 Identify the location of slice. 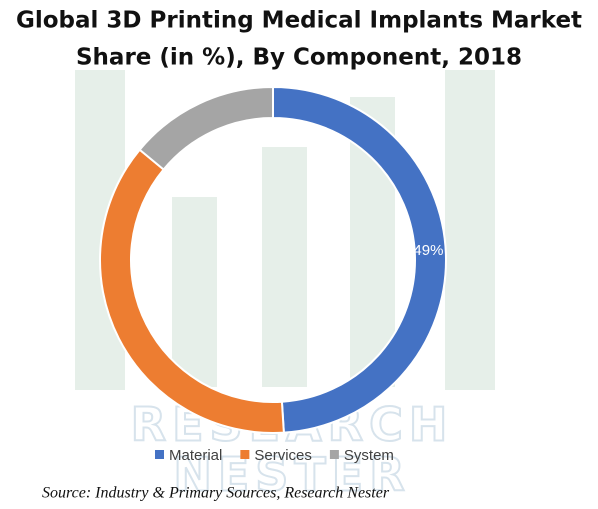
(206, 128).